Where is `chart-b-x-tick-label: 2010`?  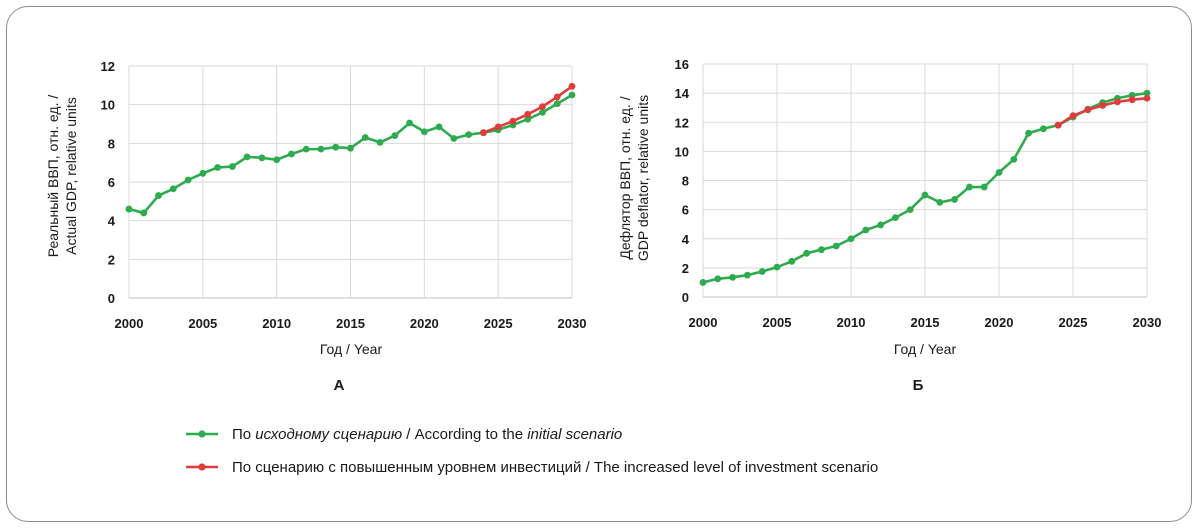 chart-b-x-tick-label: 2010 is located at coordinates (851, 322).